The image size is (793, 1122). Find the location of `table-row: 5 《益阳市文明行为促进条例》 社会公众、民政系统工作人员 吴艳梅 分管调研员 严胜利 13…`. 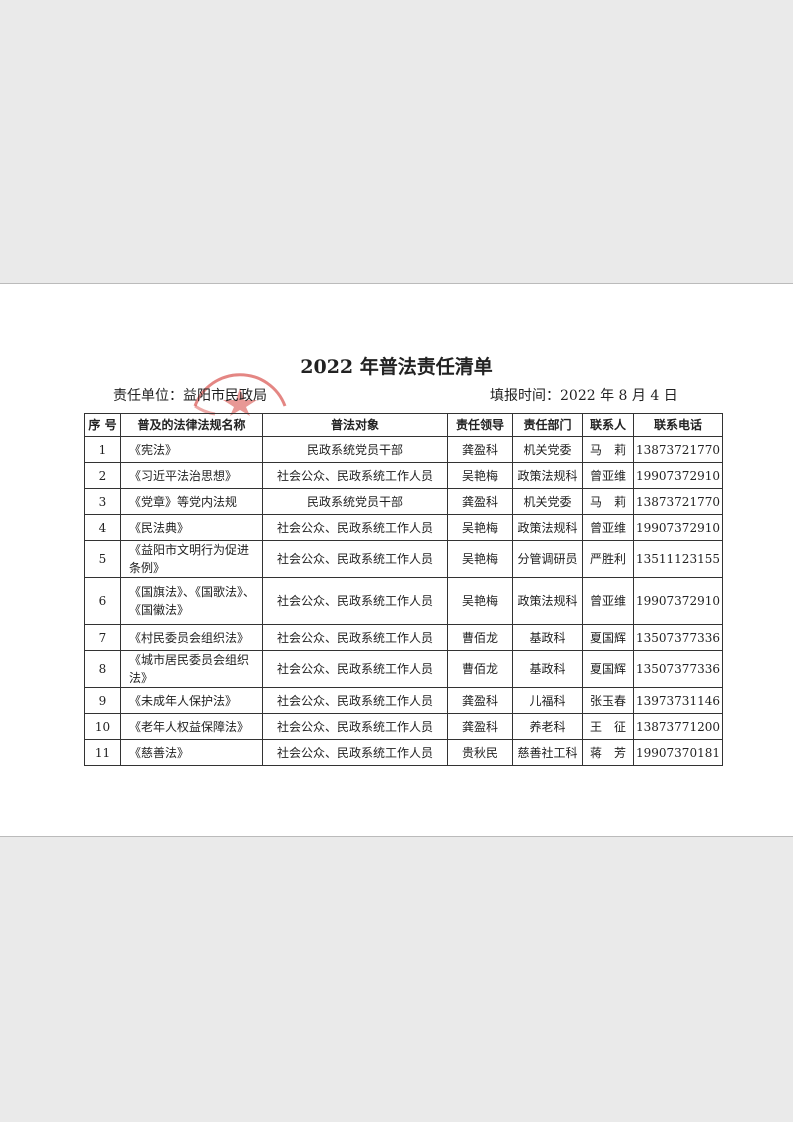

table-row: 5 《益阳市文明行为促进条例》 社会公众、民政系统工作人员 吴艳梅 分管调研员 严胜利 13… is located at coordinates (403, 559).